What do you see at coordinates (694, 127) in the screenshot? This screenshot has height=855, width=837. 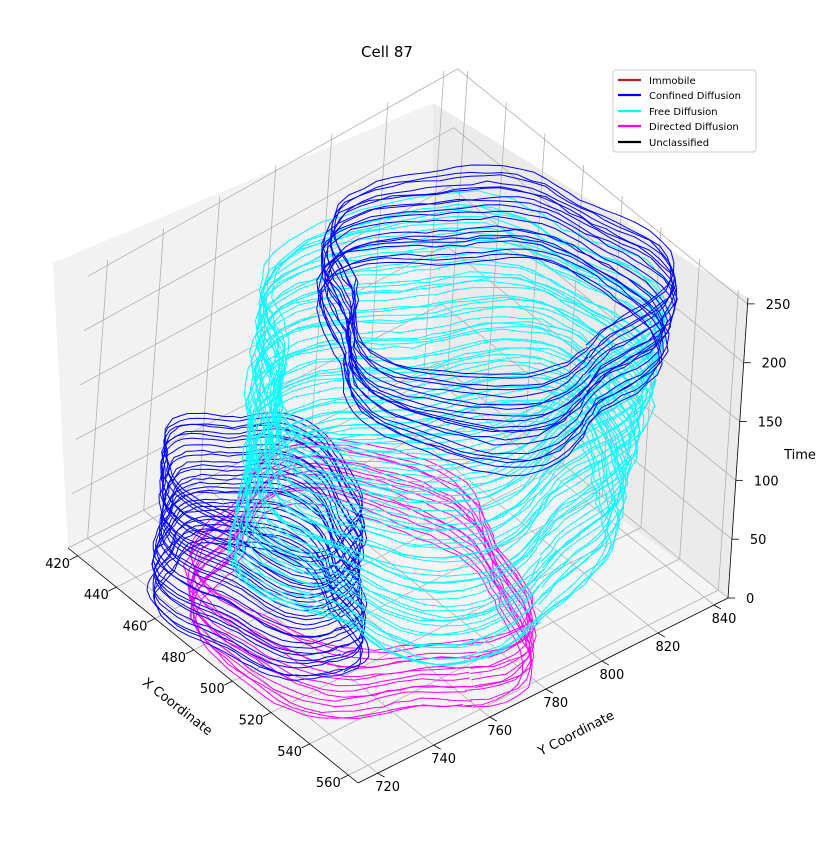 I see `legend-label-directed: Directed Diffusion` at bounding box center [694, 127].